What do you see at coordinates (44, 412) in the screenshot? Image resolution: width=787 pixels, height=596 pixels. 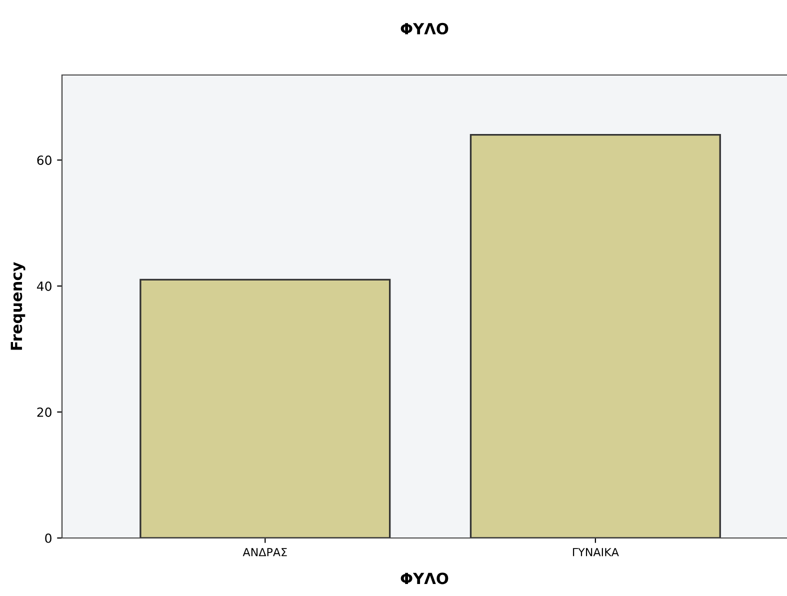 I see `y-tick-label: 20` at bounding box center [44, 412].